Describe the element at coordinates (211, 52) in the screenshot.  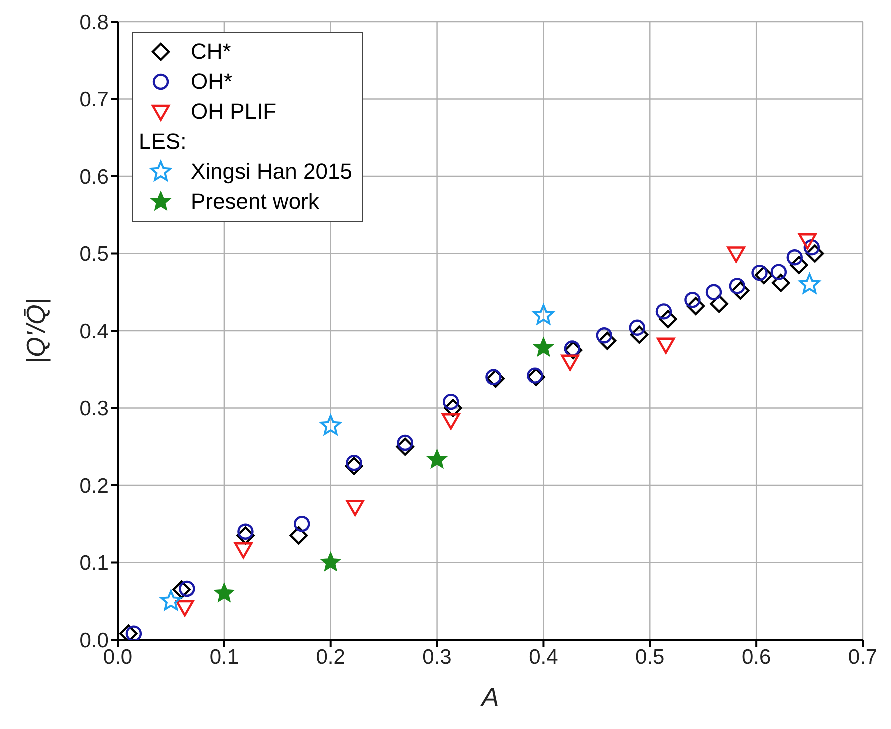
I see `legend-label: CH*` at that location.